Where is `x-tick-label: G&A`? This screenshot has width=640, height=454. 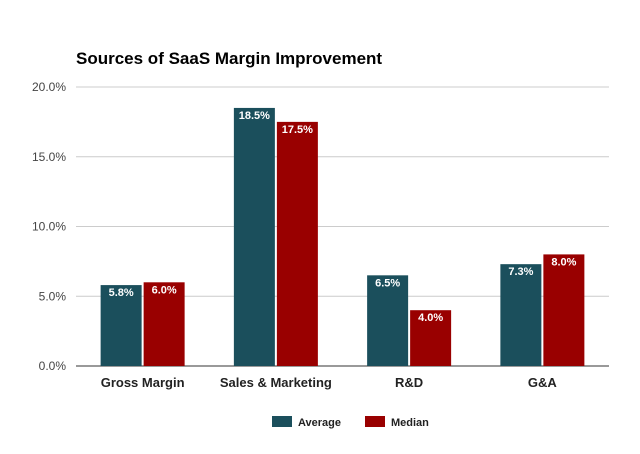 x-tick-label: G&A is located at coordinates (543, 382).